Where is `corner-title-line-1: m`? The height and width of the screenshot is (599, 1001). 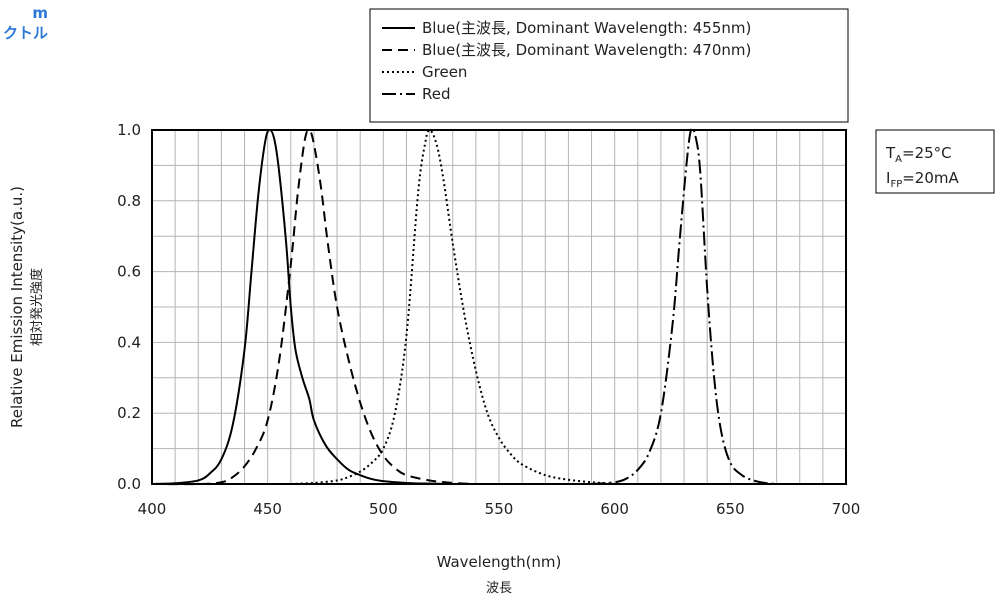 corner-title-line-1: m is located at coordinates (40, 13).